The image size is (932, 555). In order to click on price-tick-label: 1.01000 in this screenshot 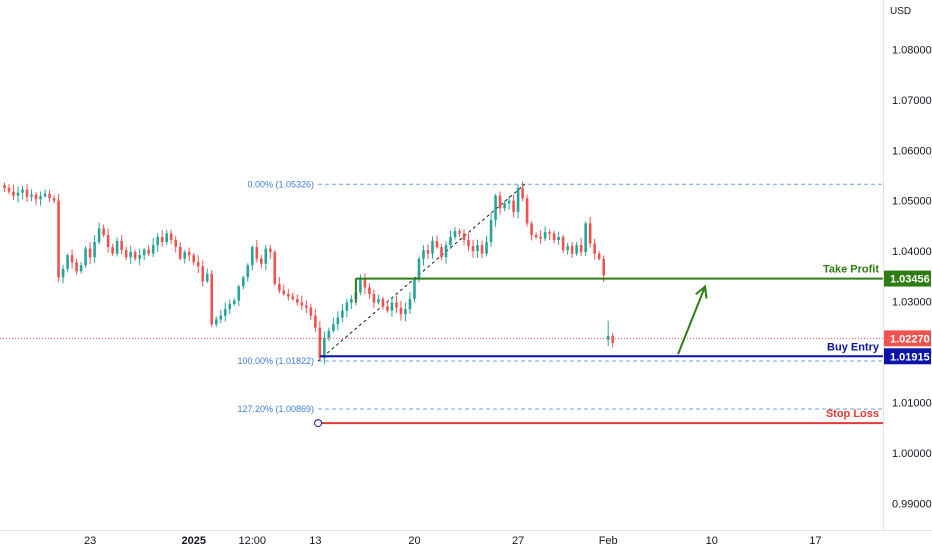, I will do `click(912, 403)`.